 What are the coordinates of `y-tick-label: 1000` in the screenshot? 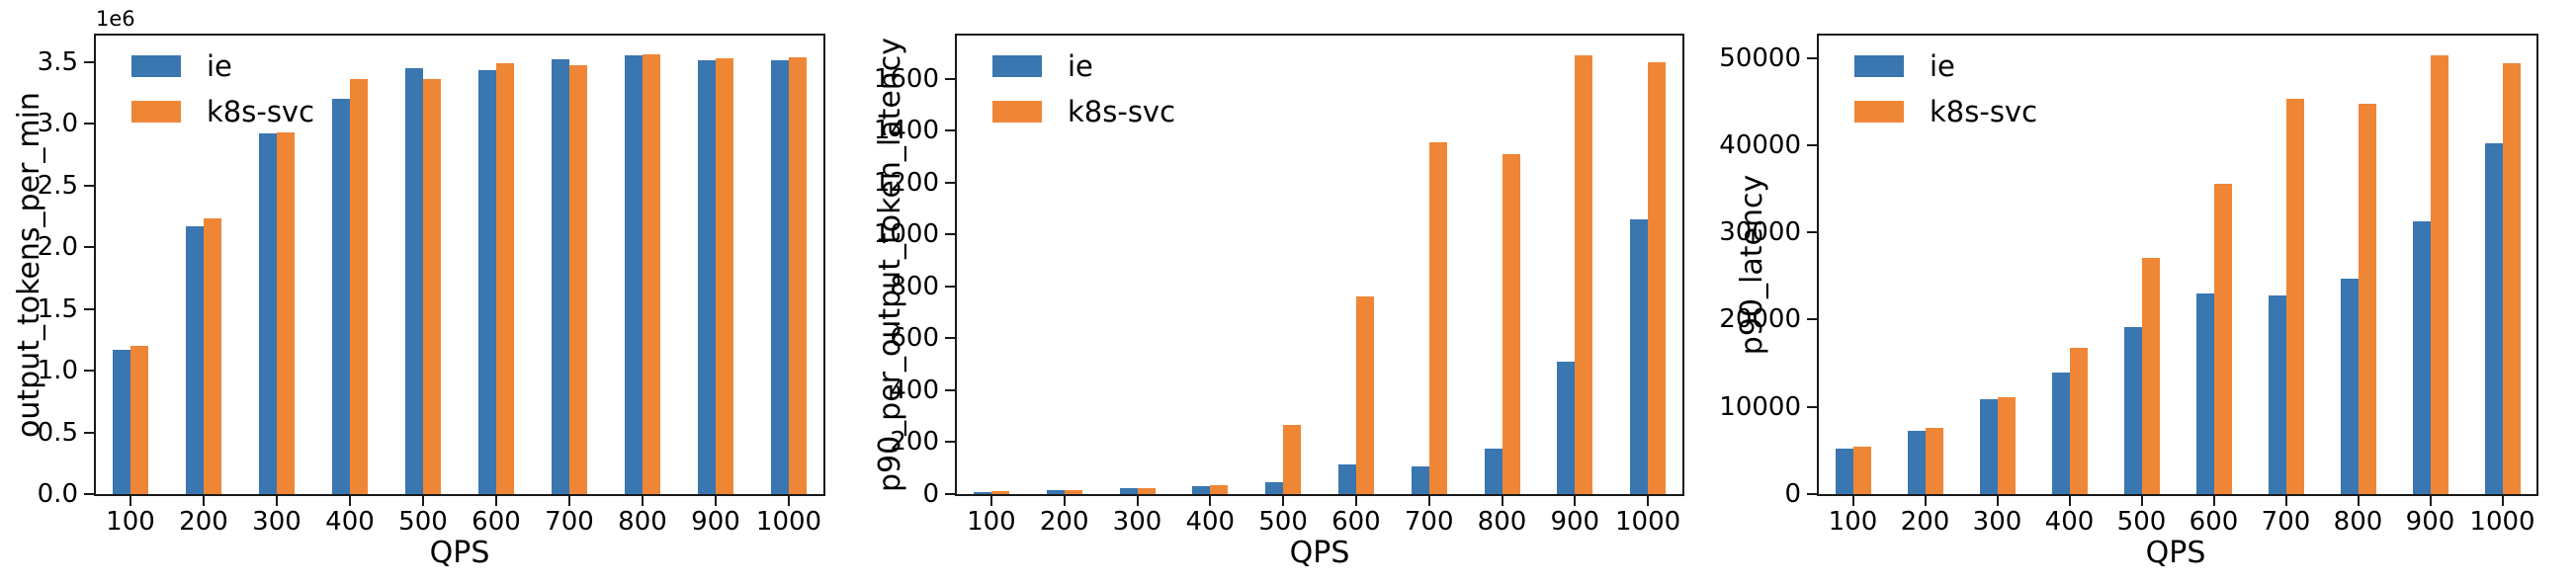 It's located at (906, 234).